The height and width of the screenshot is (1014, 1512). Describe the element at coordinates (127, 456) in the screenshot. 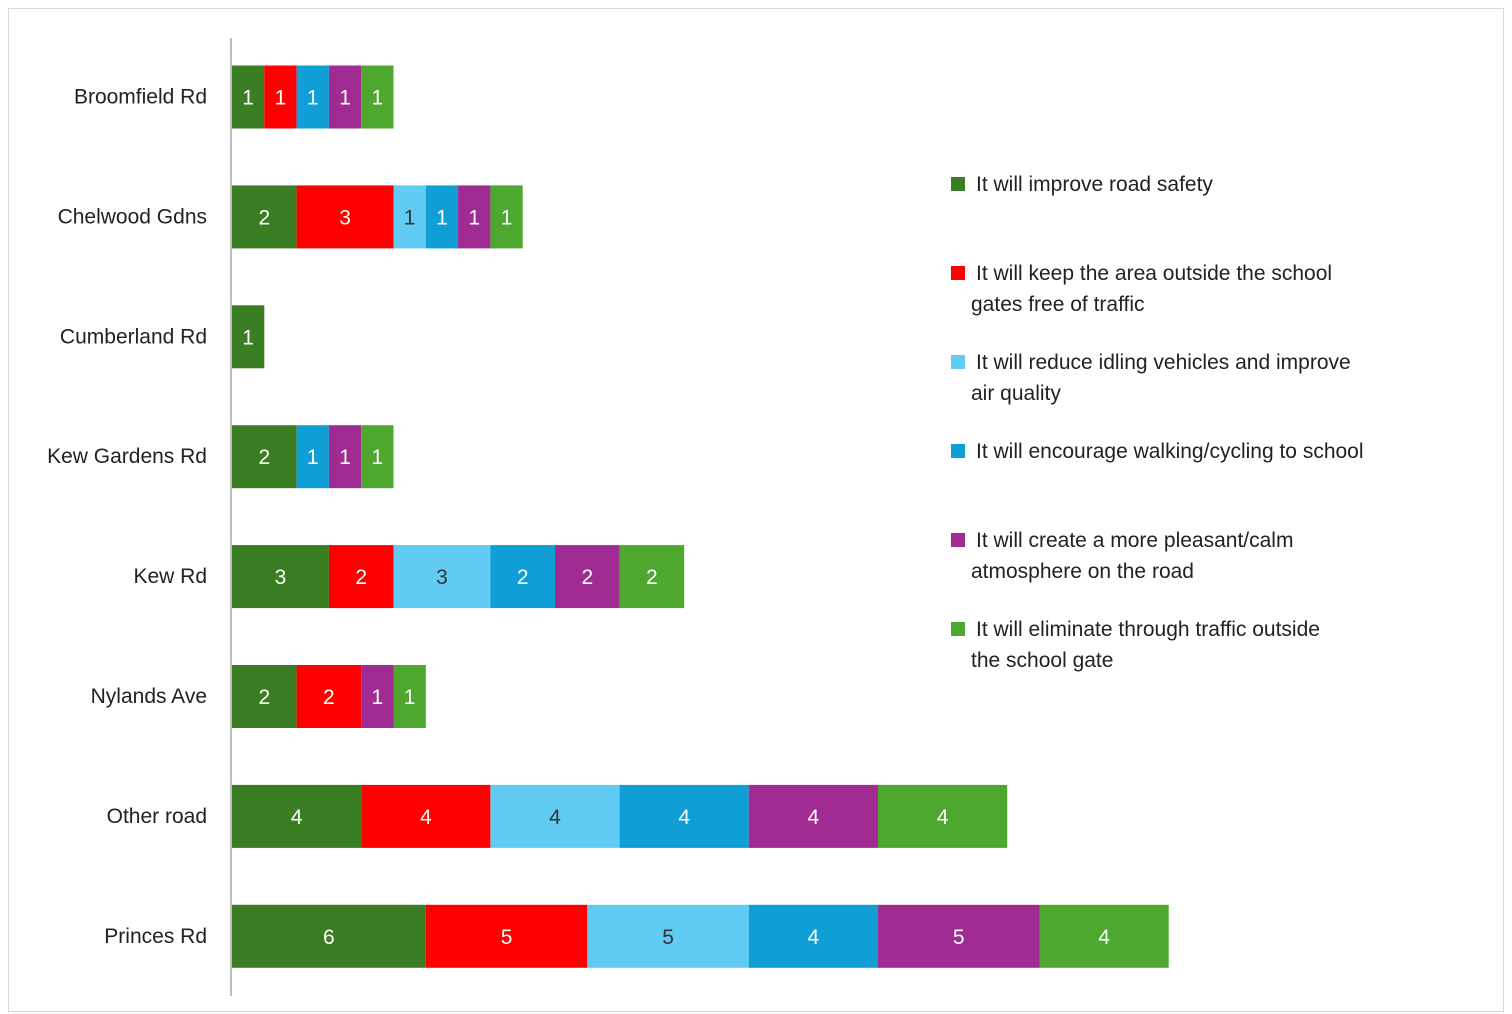

I see `category-label-kew-gardens-rd: Kew Gardens Rd` at that location.